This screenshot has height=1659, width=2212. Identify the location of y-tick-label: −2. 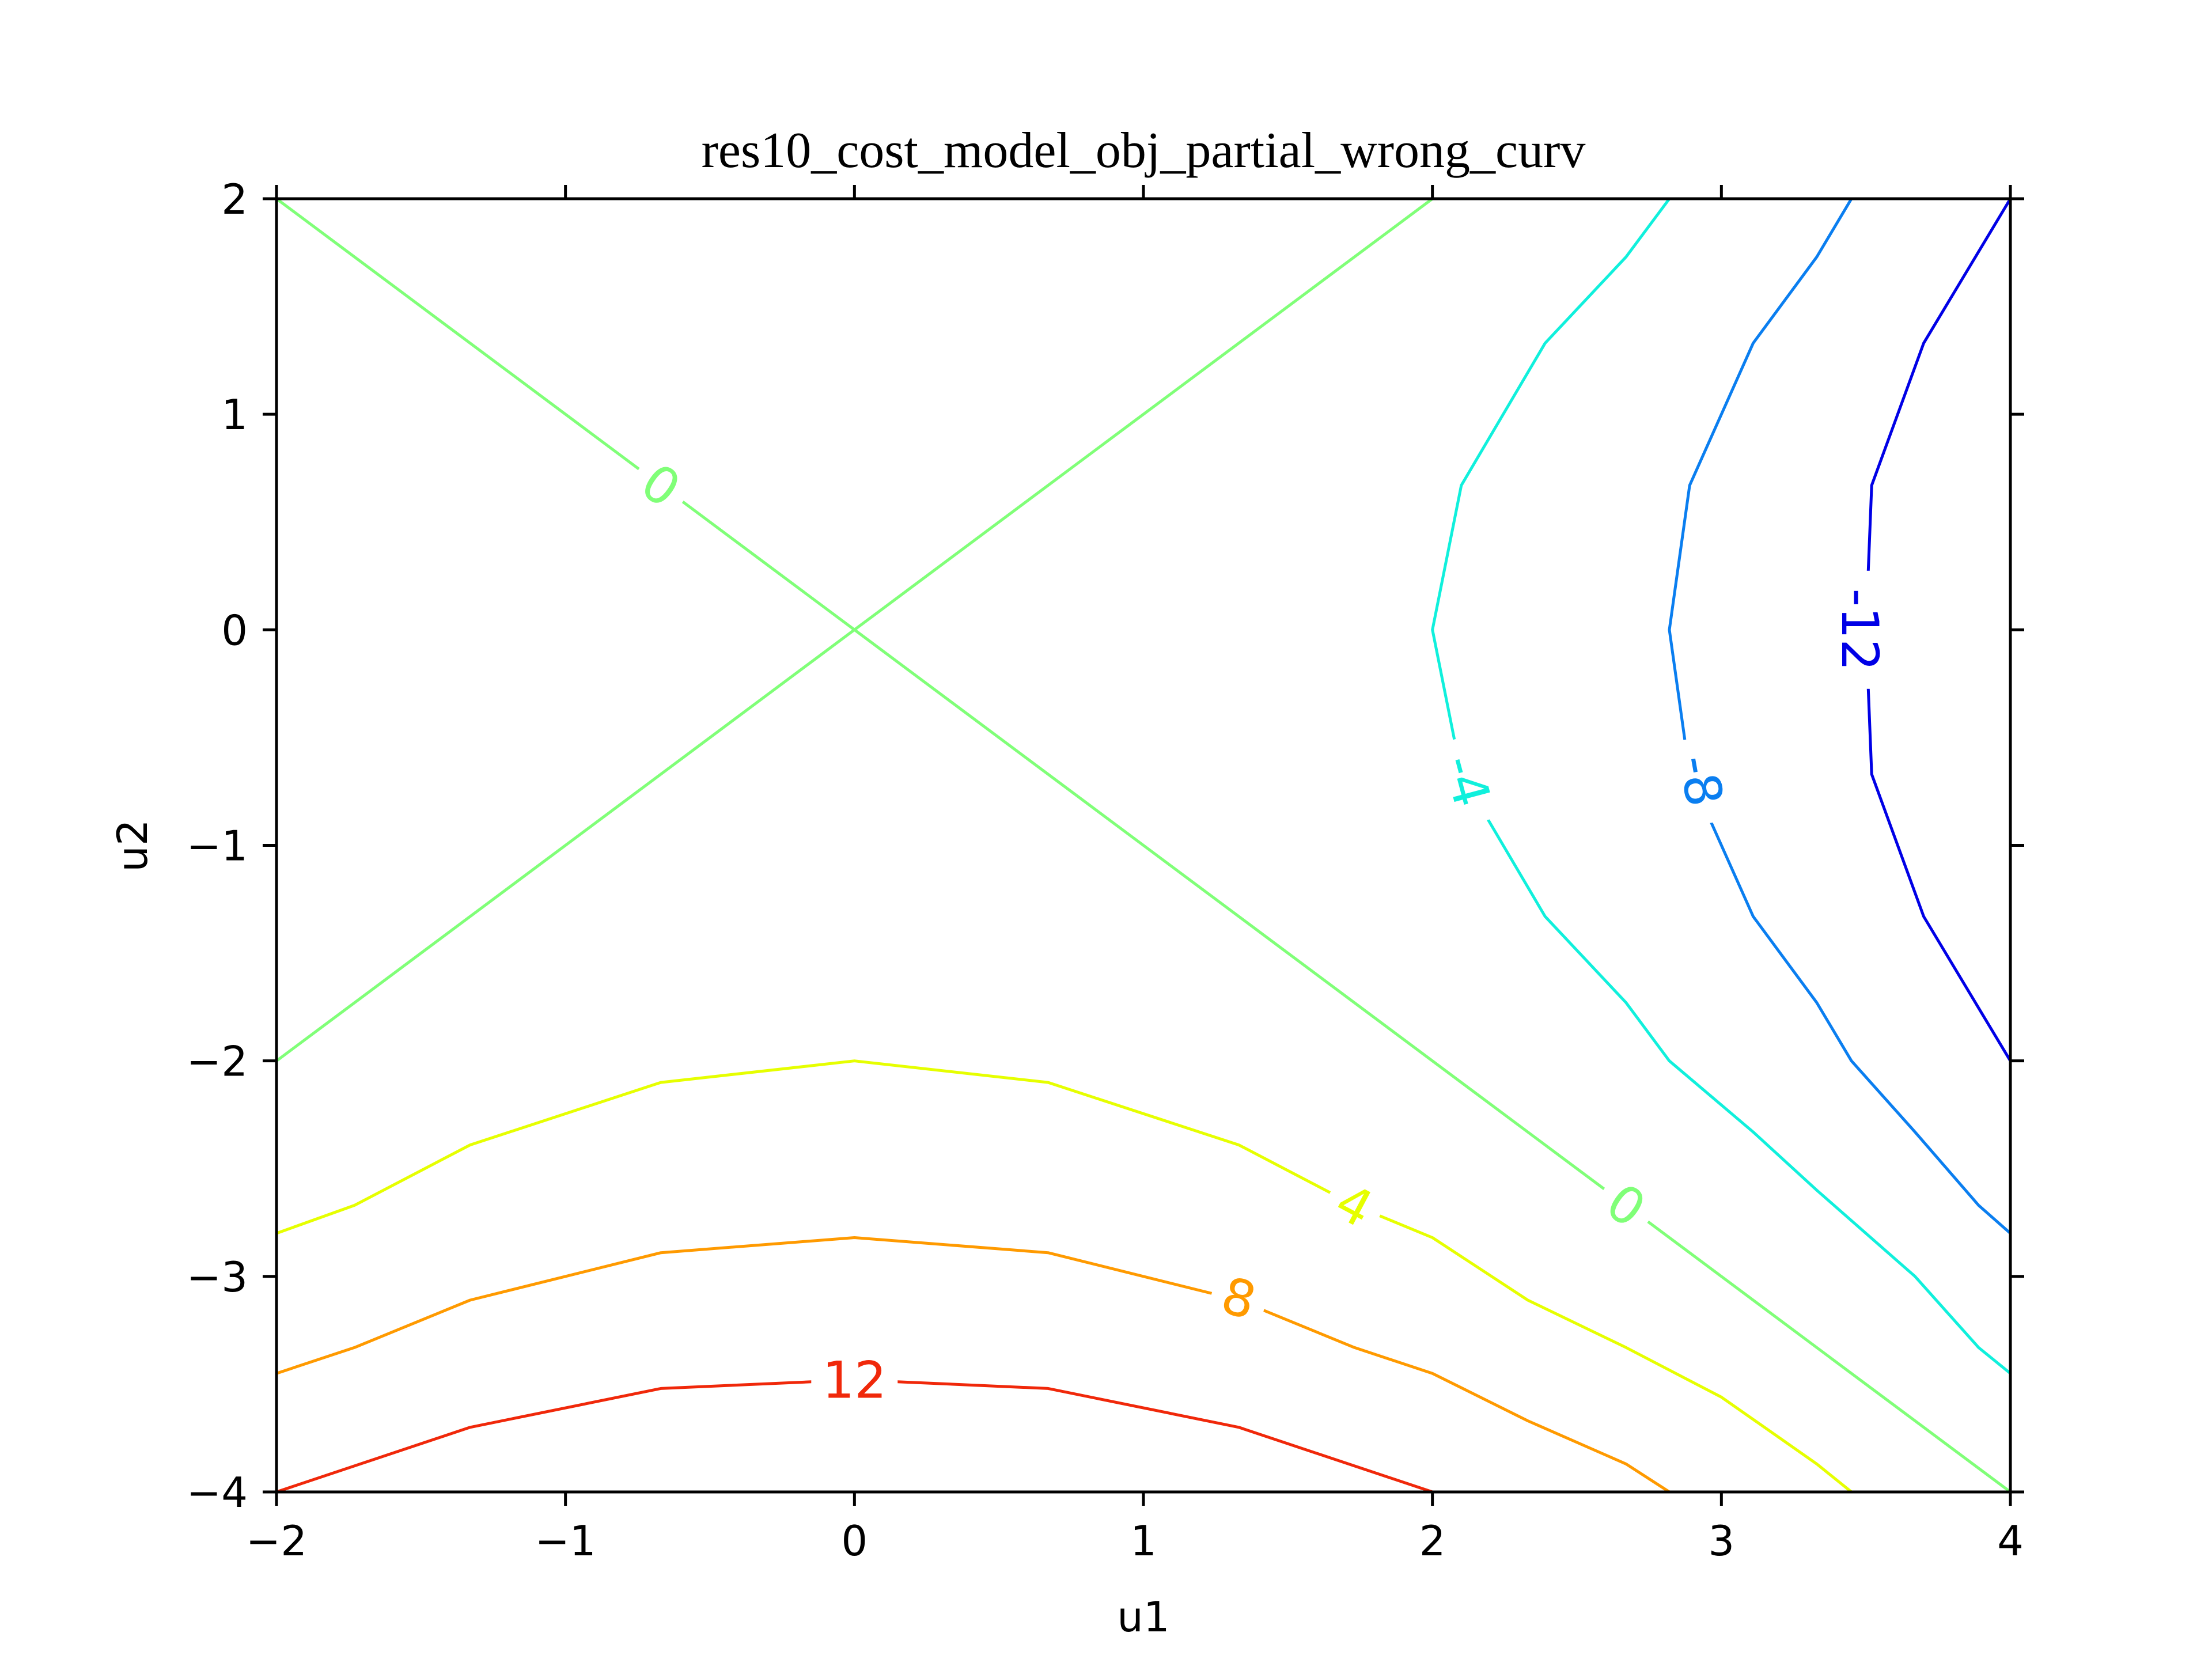
(217, 1061).